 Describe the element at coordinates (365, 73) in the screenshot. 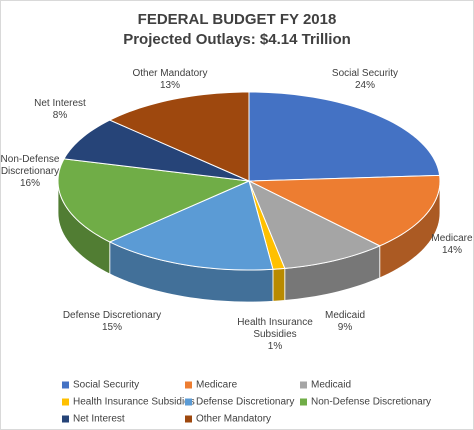

I see `label-name: Social Security` at that location.